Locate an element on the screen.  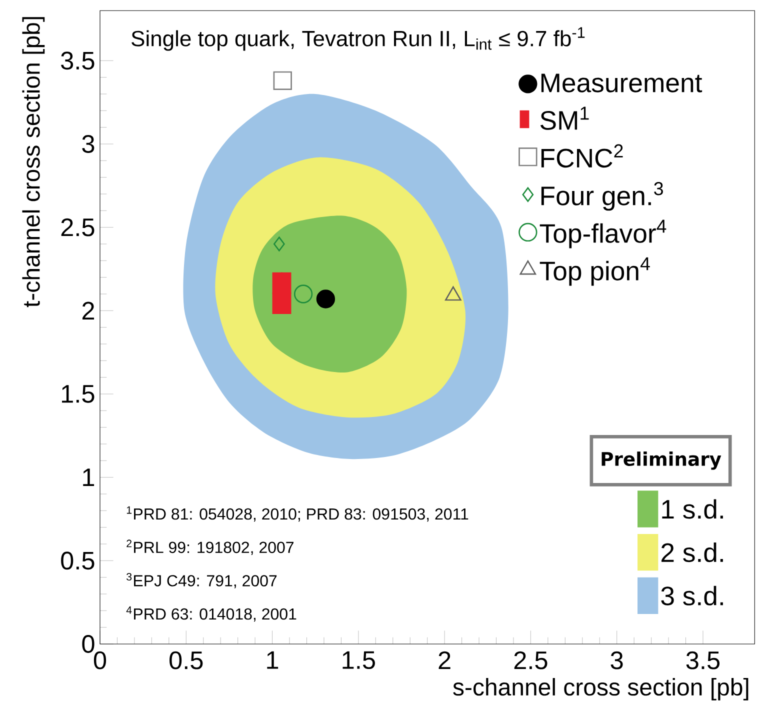
y-tick-label: 2 is located at coordinates (88, 311).